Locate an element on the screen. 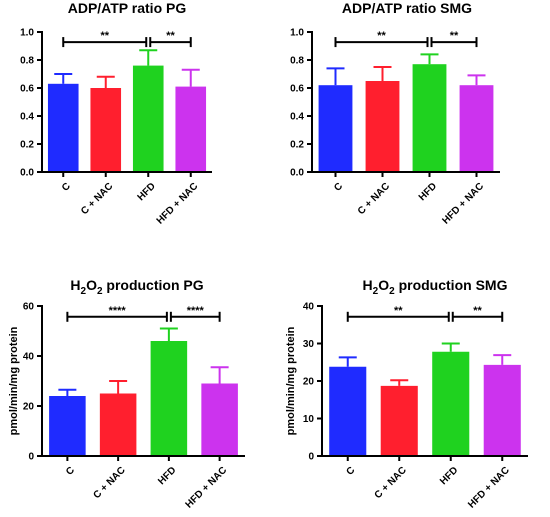  panel-title: H2O2 production SMG is located at coordinates (435, 287).